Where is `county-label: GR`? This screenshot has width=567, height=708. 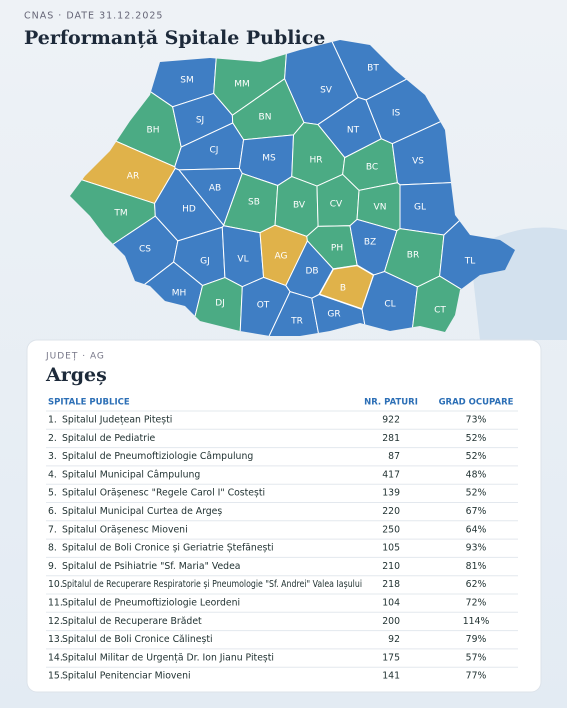 county-label: GR is located at coordinates (333, 315).